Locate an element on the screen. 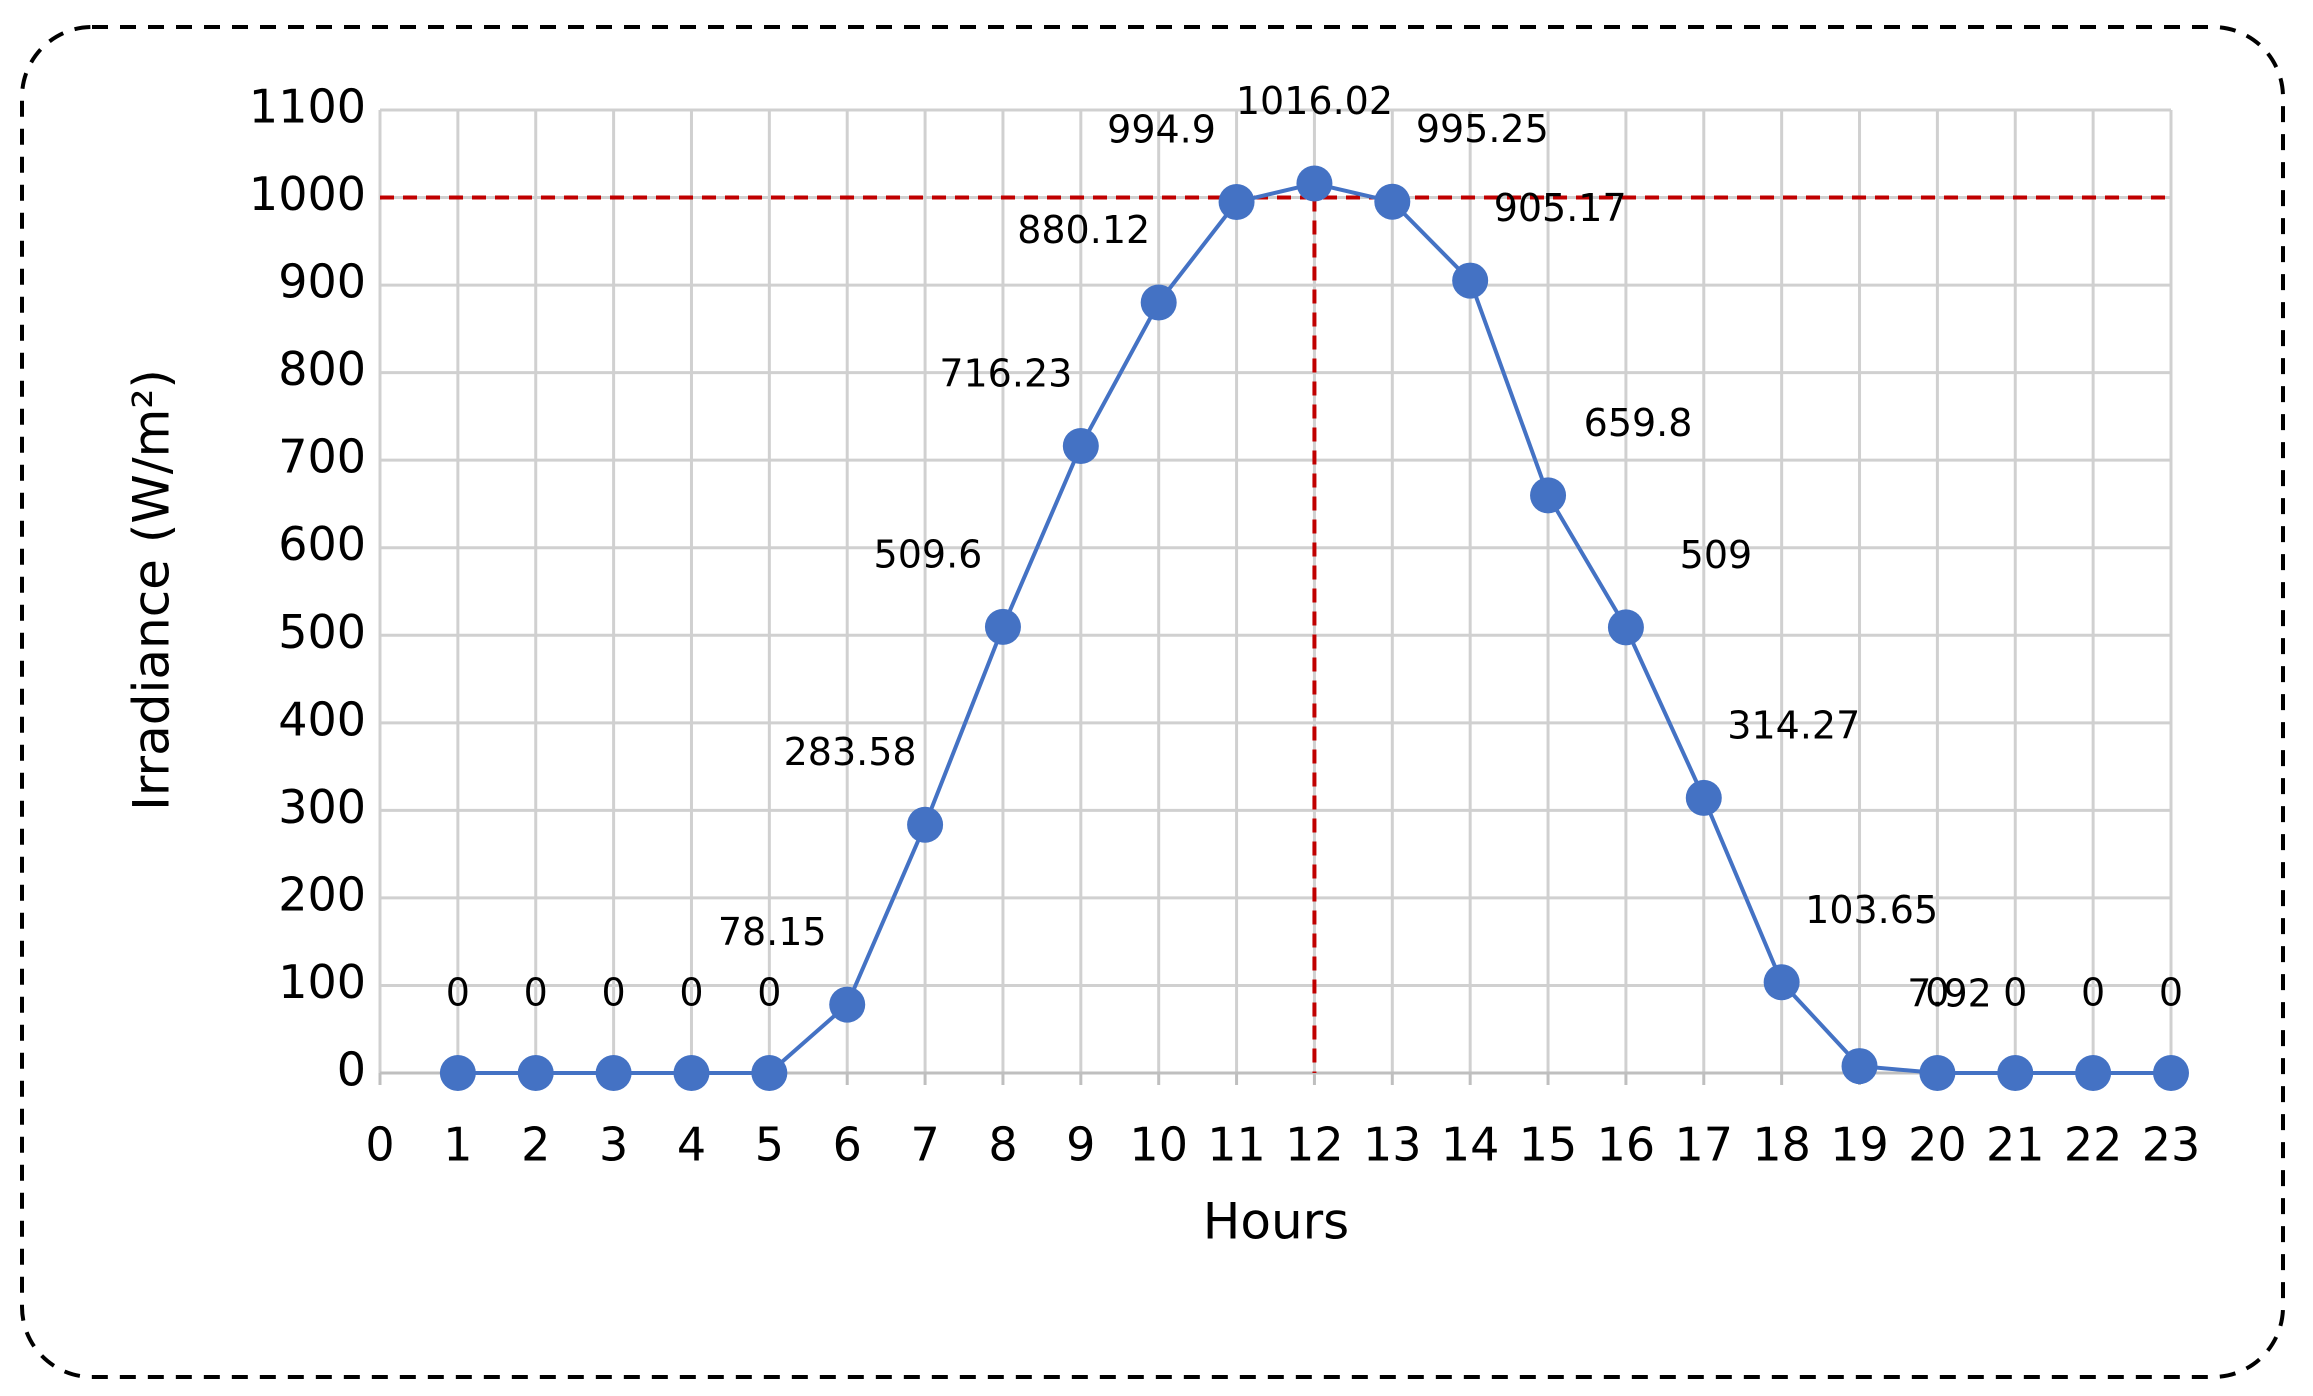 The height and width of the screenshot is (1396, 2313). data-label: 880.12 is located at coordinates (1083, 230).